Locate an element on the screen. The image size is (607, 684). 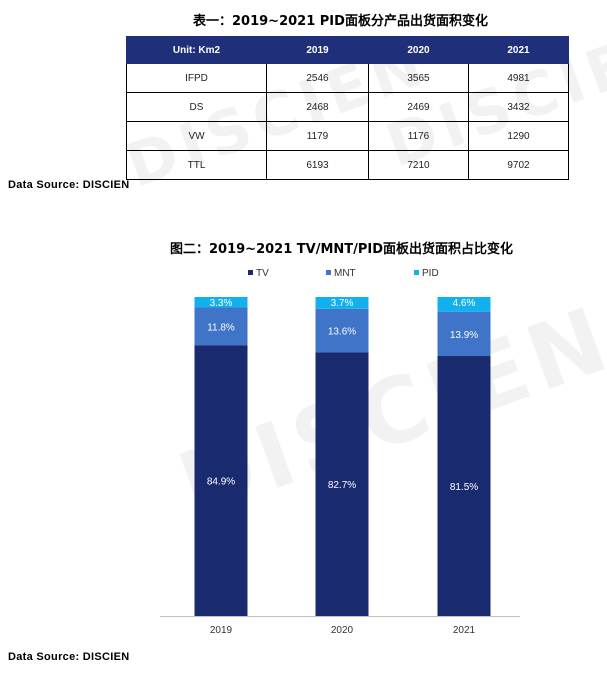
data-label: 3.7% is located at coordinates (342, 303).